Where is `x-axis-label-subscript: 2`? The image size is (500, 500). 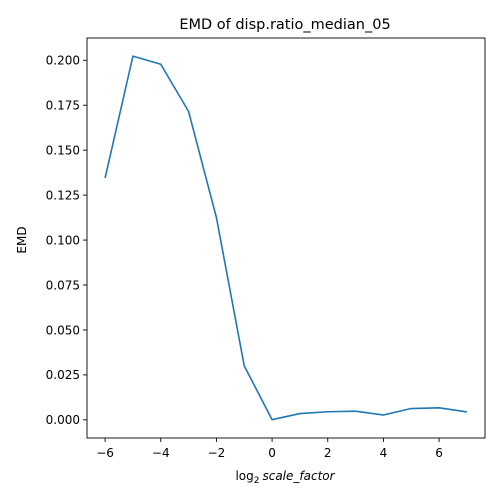 x-axis-label-subscript: 2 is located at coordinates (257, 481).